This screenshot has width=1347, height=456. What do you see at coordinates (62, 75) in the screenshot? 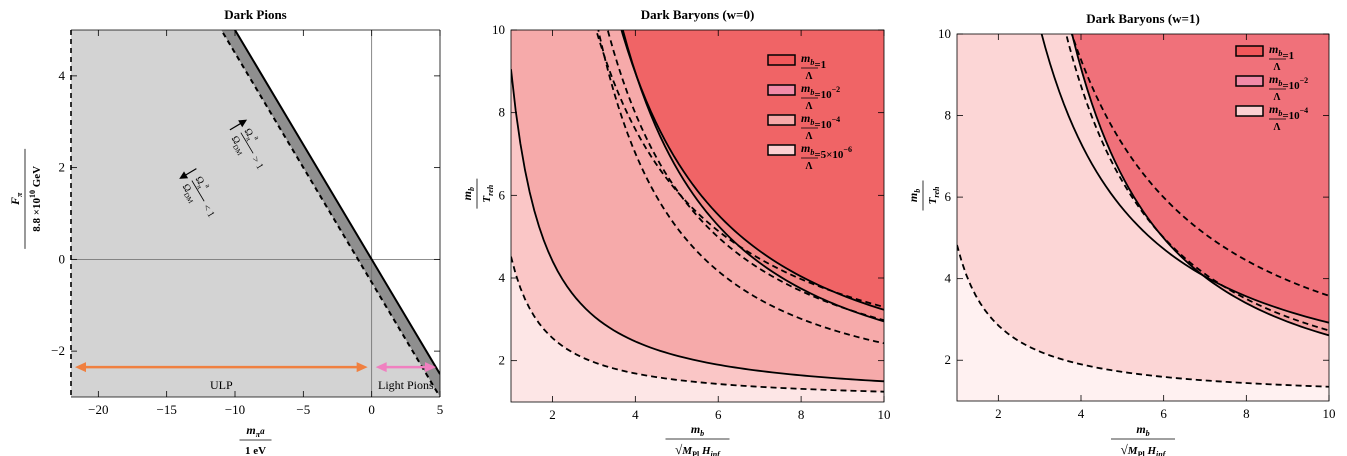
I see `dark-pions-y-tick-label: 4` at bounding box center [62, 75].